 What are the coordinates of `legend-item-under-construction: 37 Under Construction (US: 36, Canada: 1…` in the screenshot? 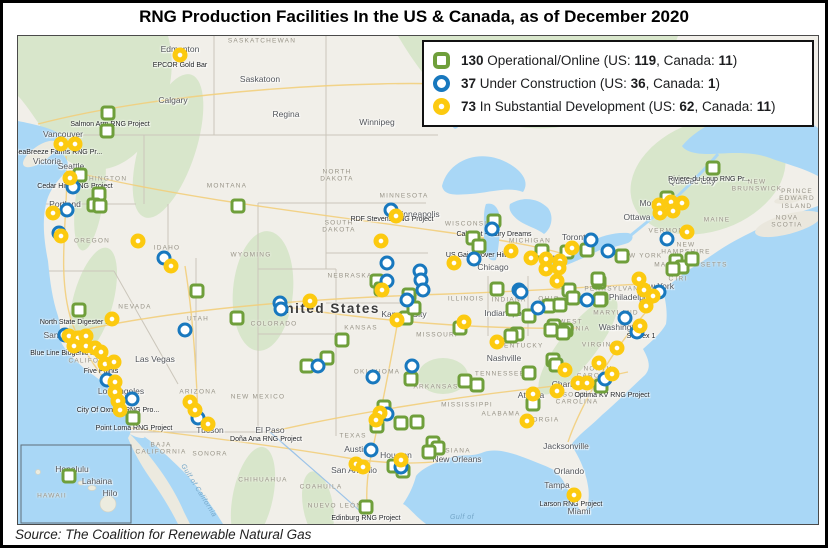 It's located at (618, 83).